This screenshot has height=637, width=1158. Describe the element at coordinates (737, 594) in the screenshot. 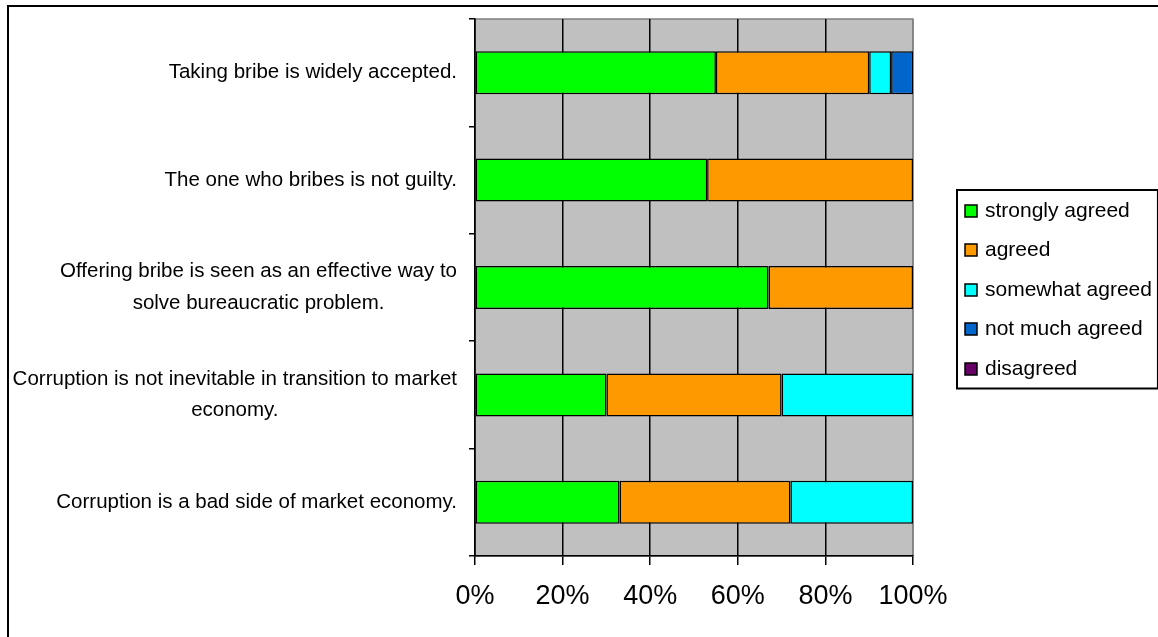

I see `x-tick-label: 60%` at that location.